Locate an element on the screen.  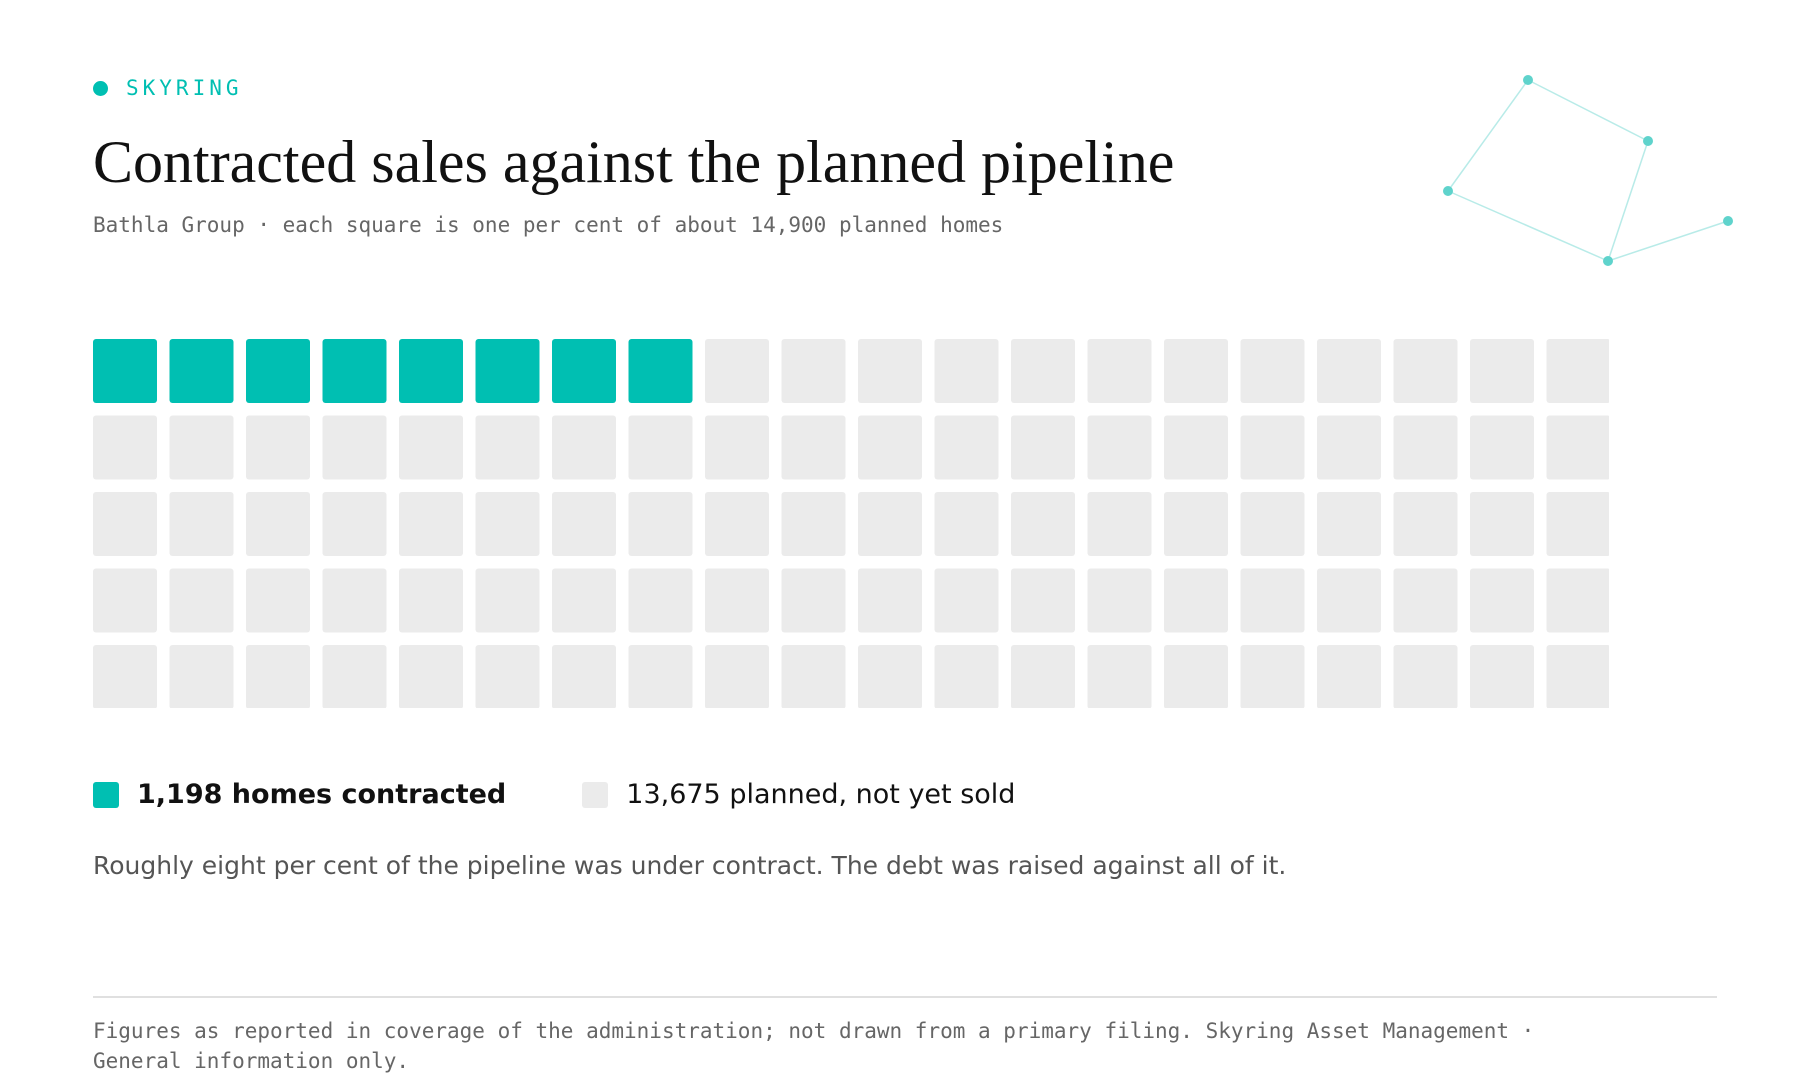
footer-divider is located at coordinates (905, 997).